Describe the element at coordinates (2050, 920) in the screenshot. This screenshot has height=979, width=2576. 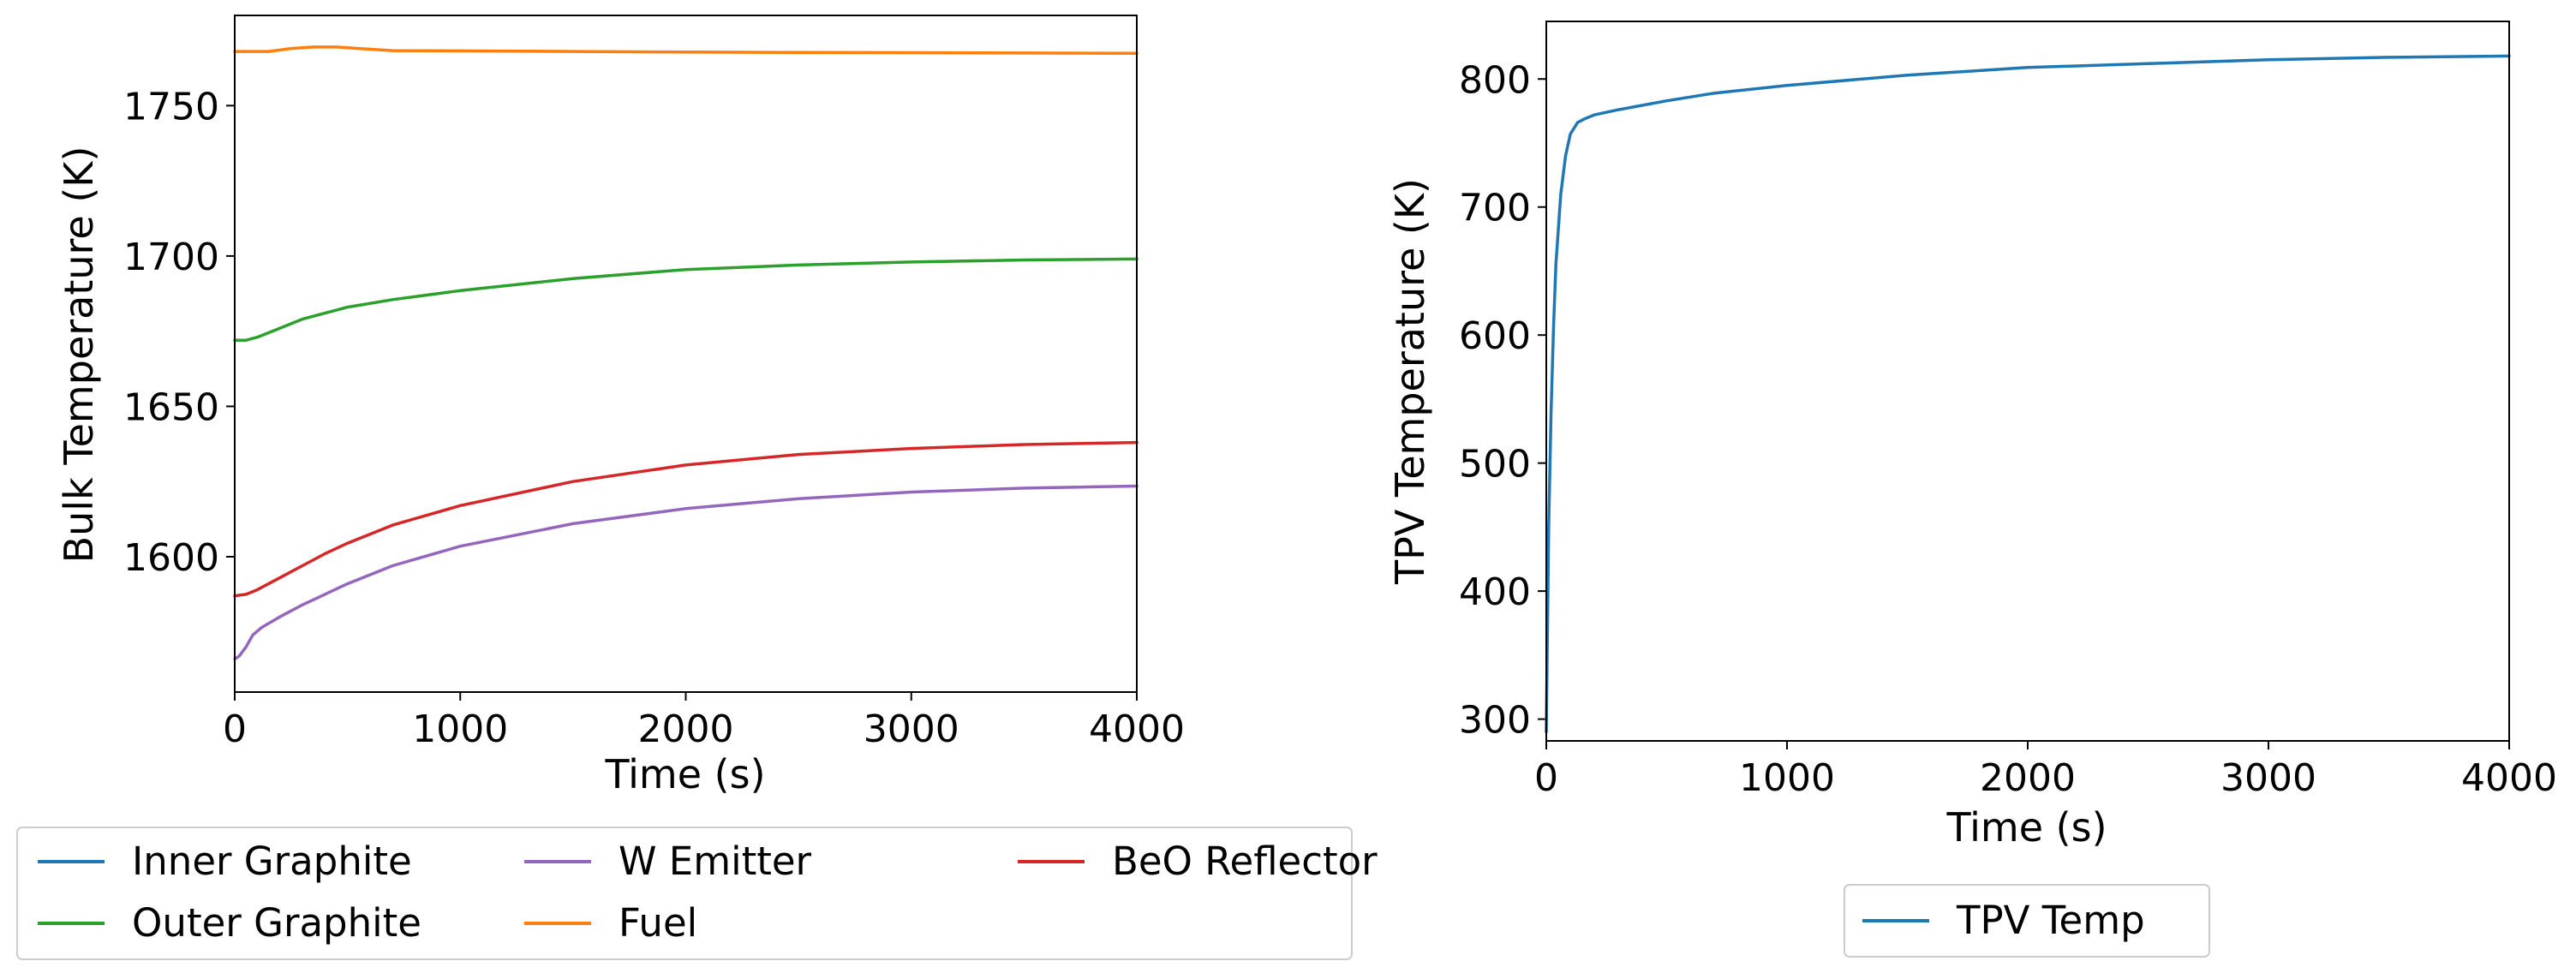
I see `legend-label-tpv-temp: TPV Temp` at that location.